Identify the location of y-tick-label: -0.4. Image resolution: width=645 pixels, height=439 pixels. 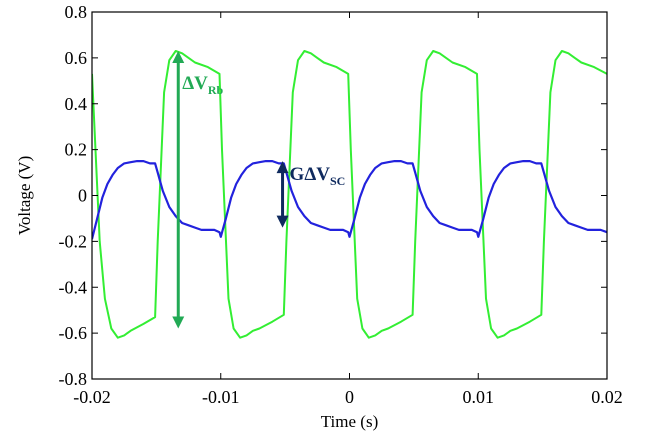
(73, 287).